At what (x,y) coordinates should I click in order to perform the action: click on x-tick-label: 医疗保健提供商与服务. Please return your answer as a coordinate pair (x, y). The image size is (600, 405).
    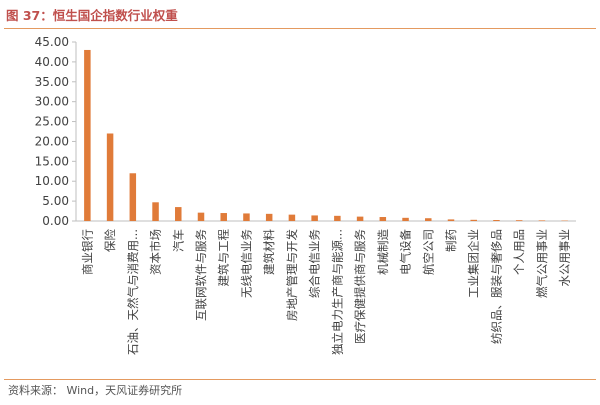
    Looking at the image, I should click on (360, 286).